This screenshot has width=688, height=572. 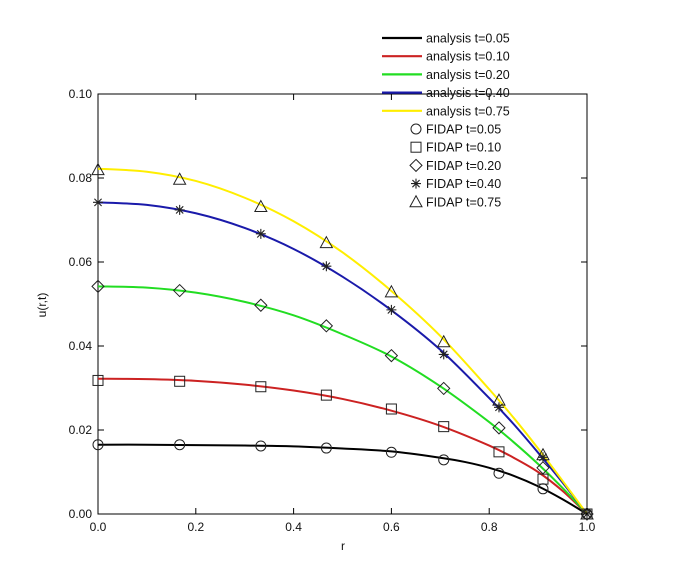 I want to click on y-axis-label: u(r,t), so click(x=42, y=305).